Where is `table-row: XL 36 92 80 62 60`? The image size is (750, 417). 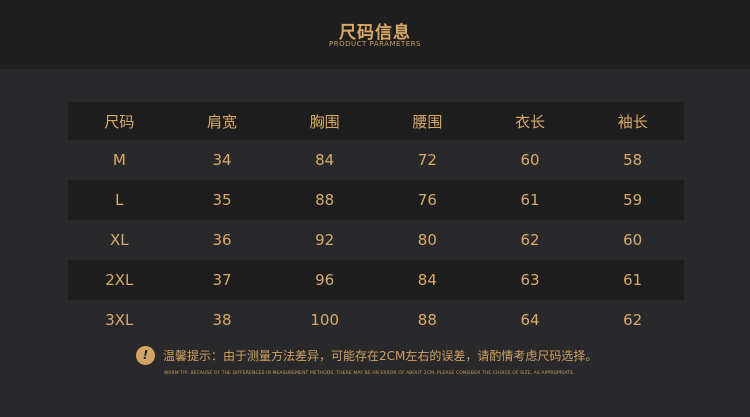 table-row: XL 36 92 80 62 60 is located at coordinates (376, 240).